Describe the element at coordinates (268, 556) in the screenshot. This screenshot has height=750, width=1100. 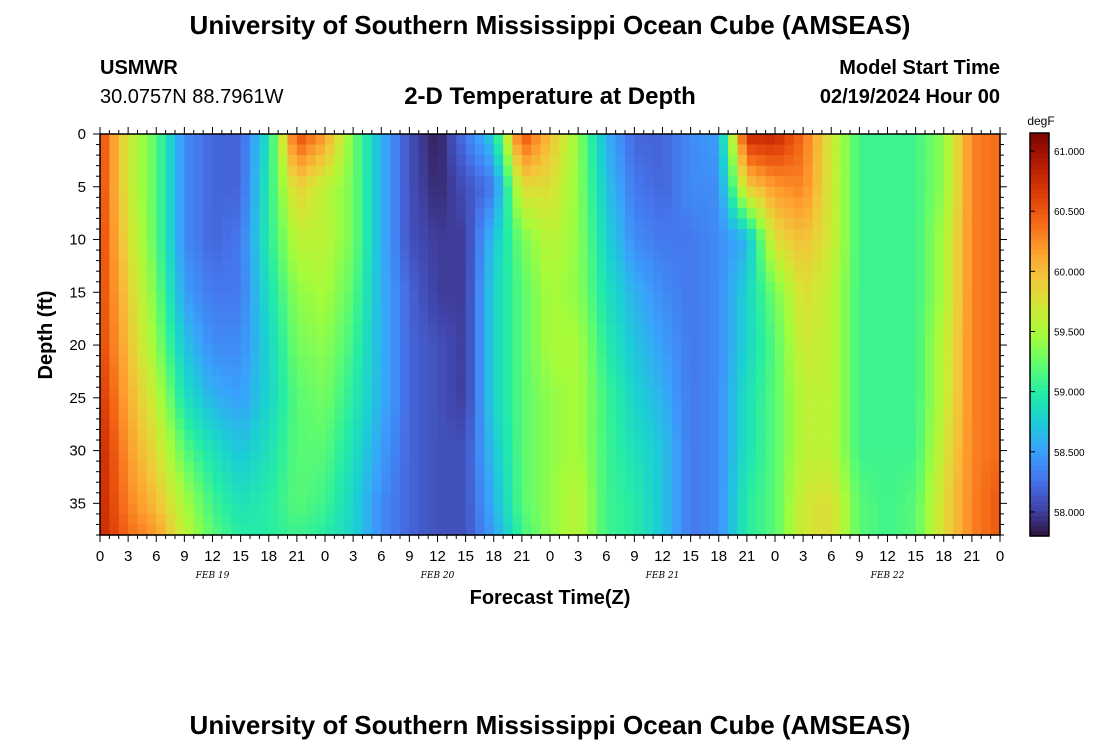
I see `x-tick-label: 18` at that location.